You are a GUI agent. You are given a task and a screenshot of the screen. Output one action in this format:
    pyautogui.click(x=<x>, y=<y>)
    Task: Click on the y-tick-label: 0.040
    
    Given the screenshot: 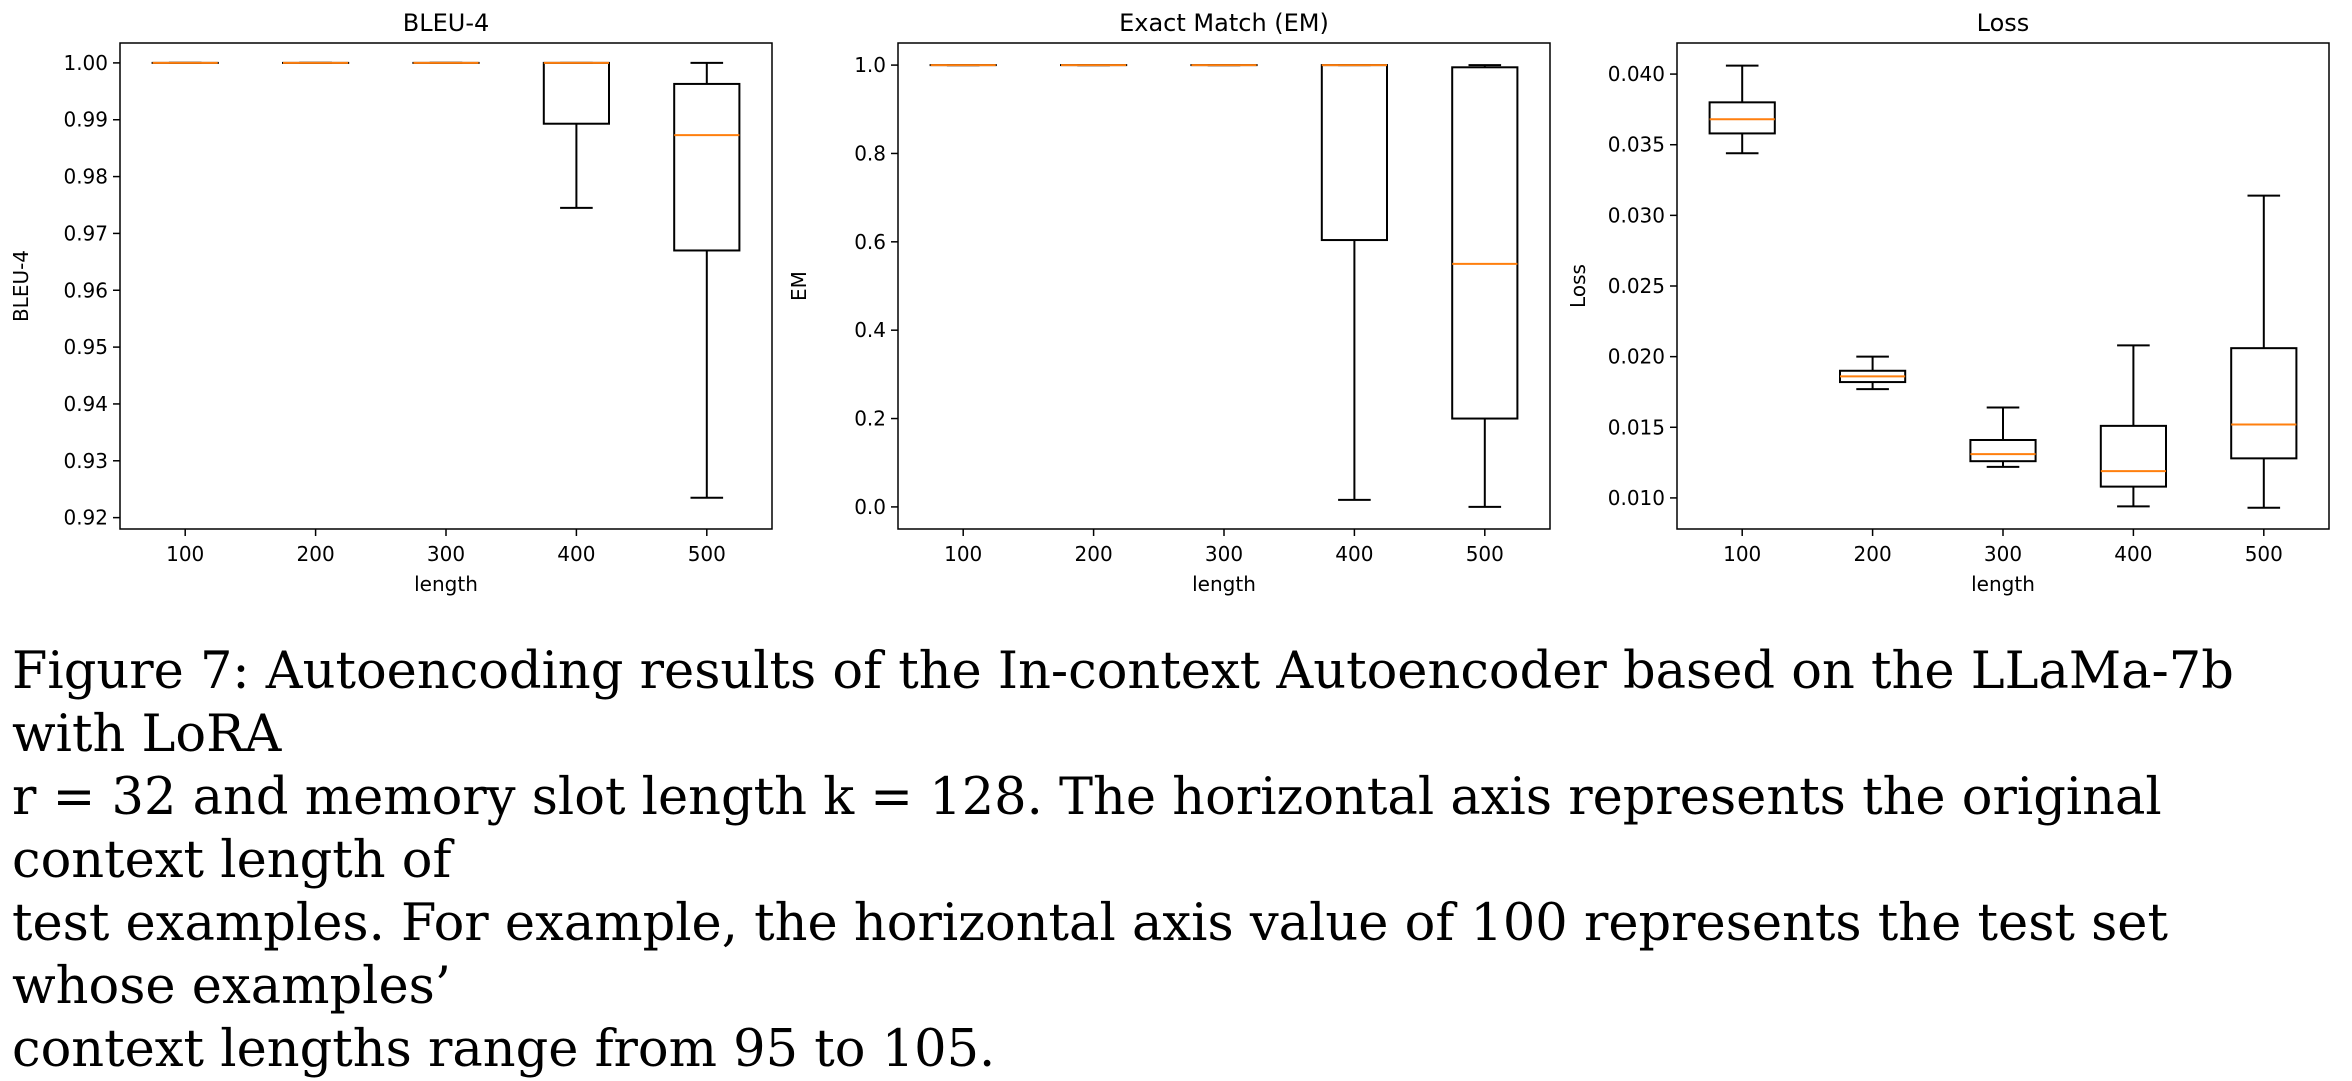 What is the action you would take?
    pyautogui.click(x=1636, y=74)
    